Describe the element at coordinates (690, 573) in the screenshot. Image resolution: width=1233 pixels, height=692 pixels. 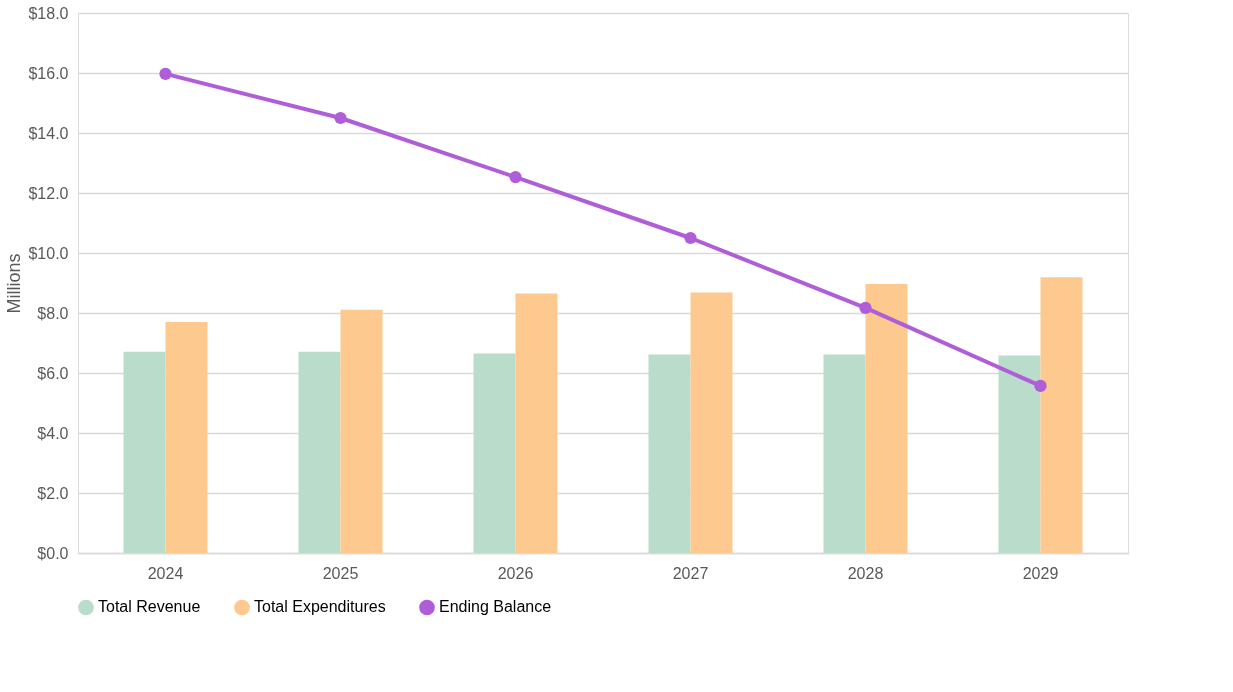
I see `x-tick-label: 2027` at that location.